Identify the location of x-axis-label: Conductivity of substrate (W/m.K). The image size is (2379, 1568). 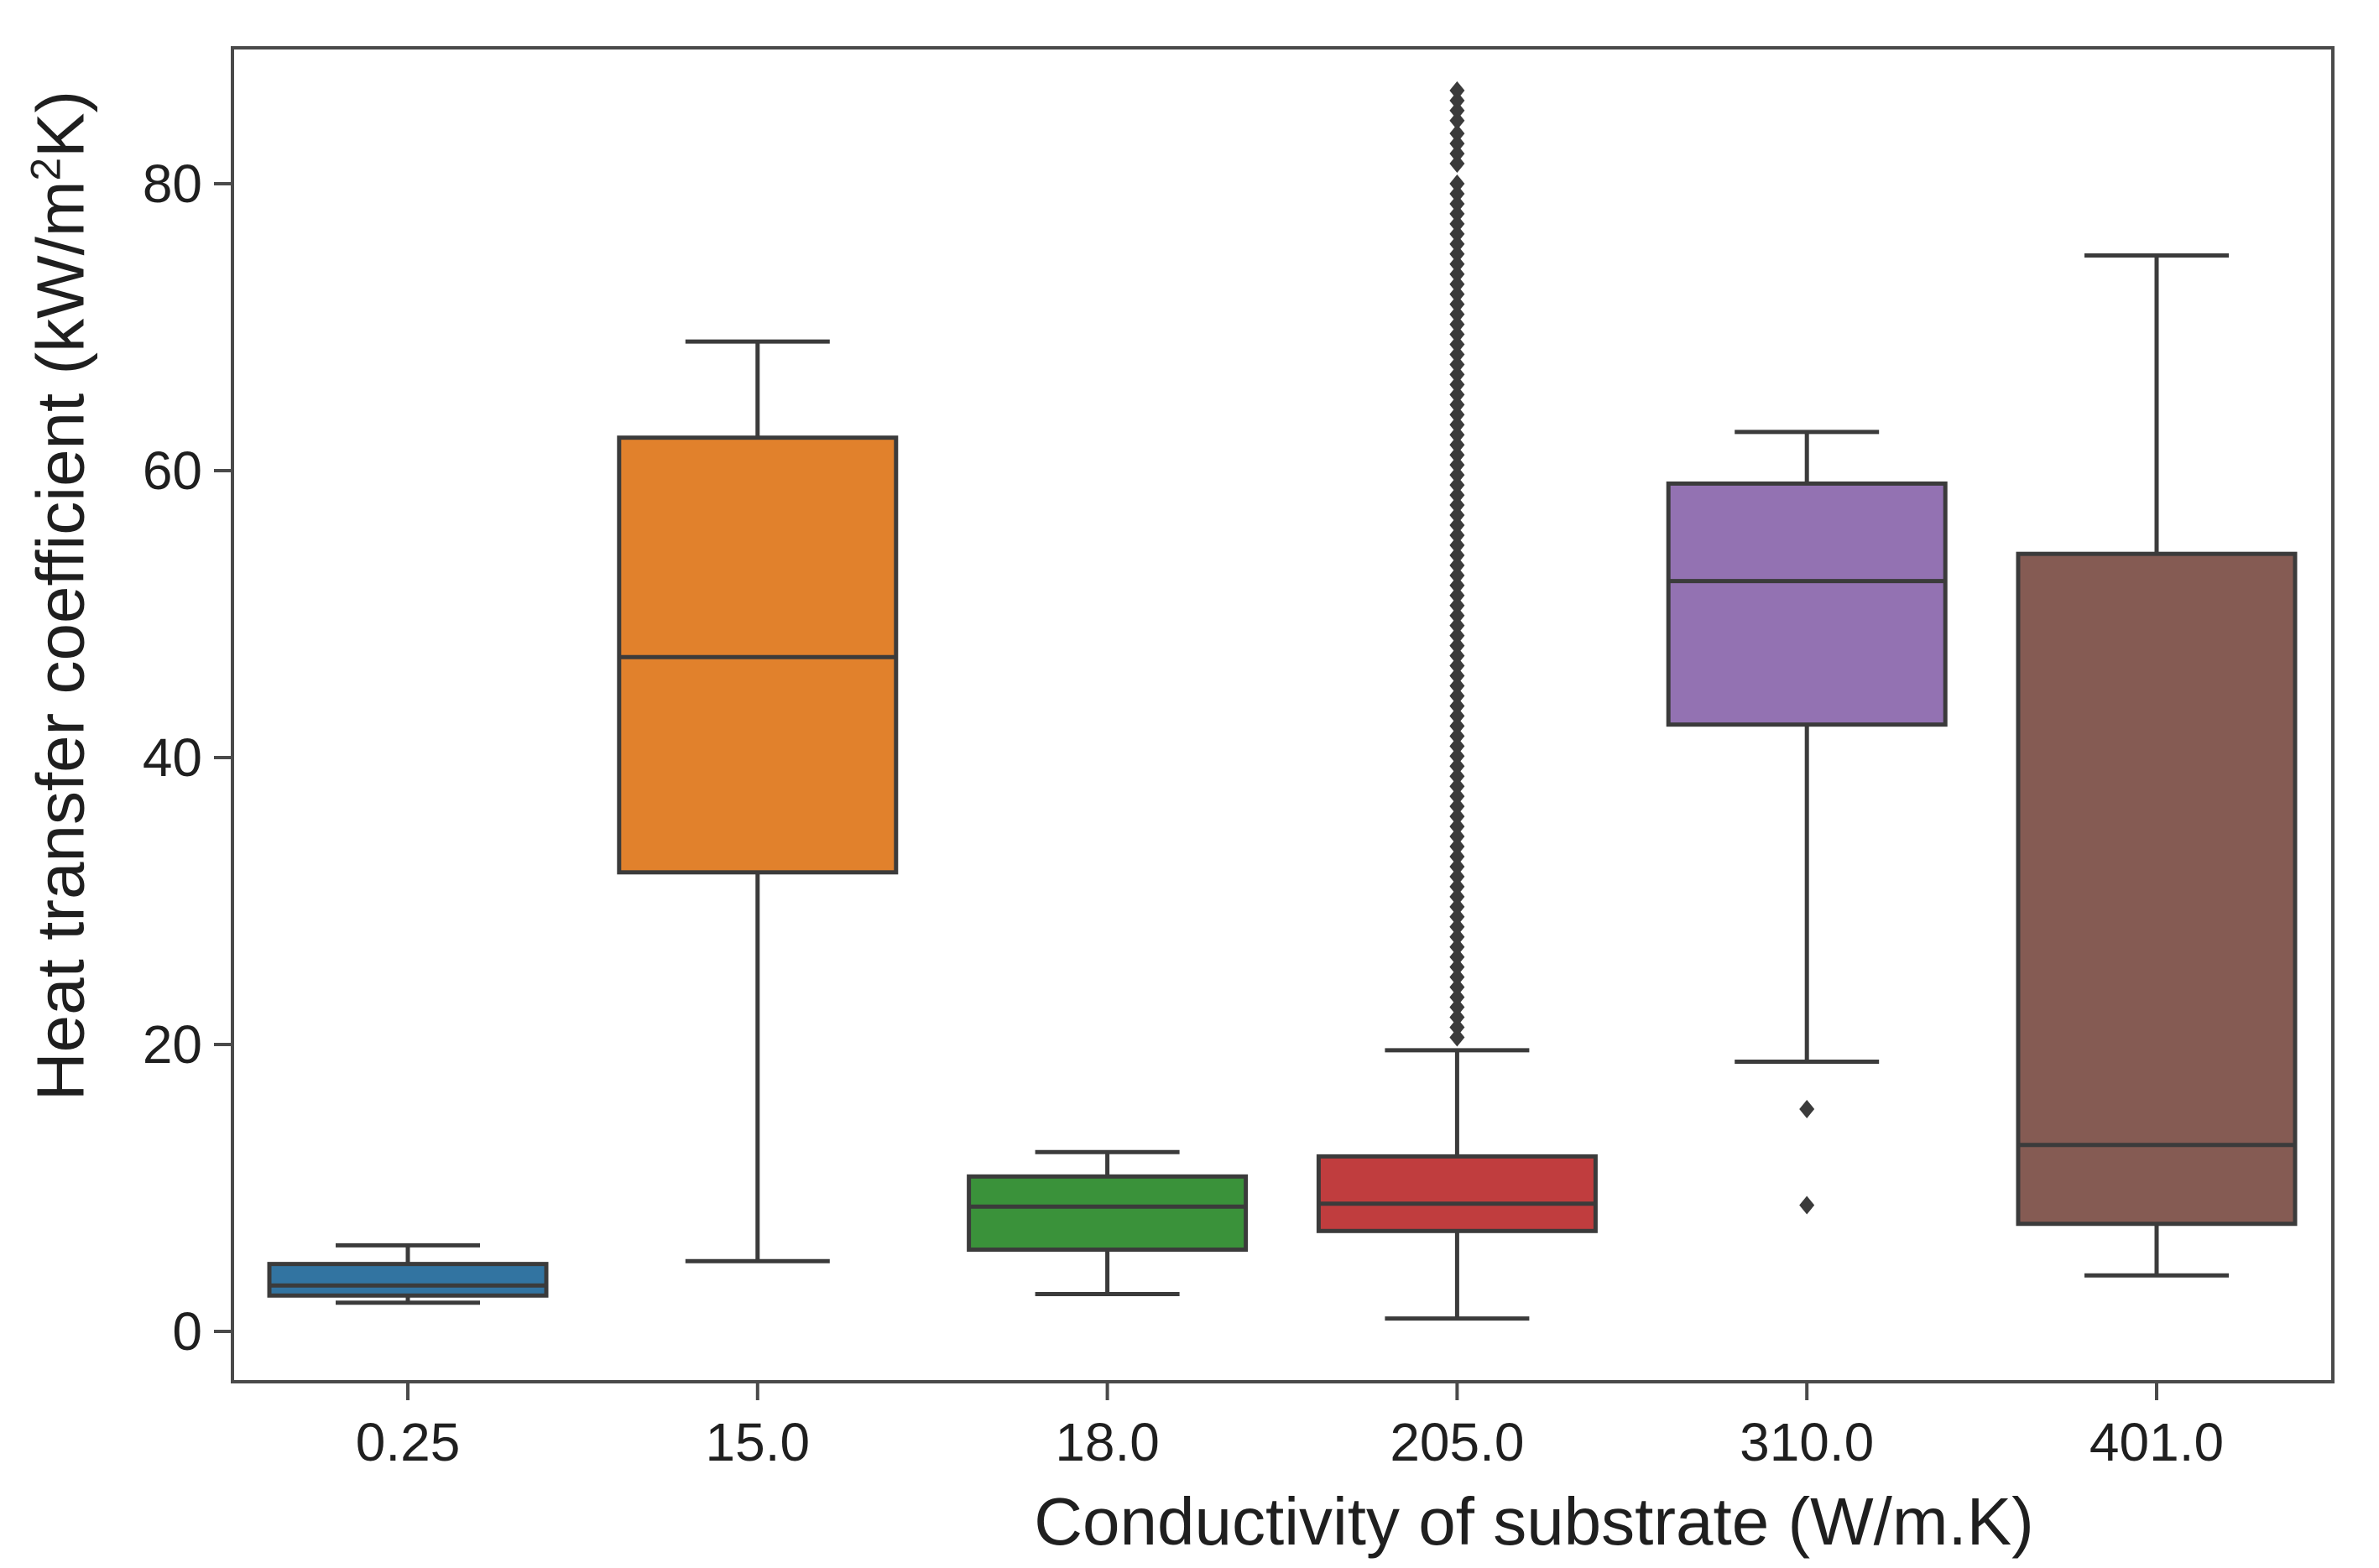
(1534, 1522).